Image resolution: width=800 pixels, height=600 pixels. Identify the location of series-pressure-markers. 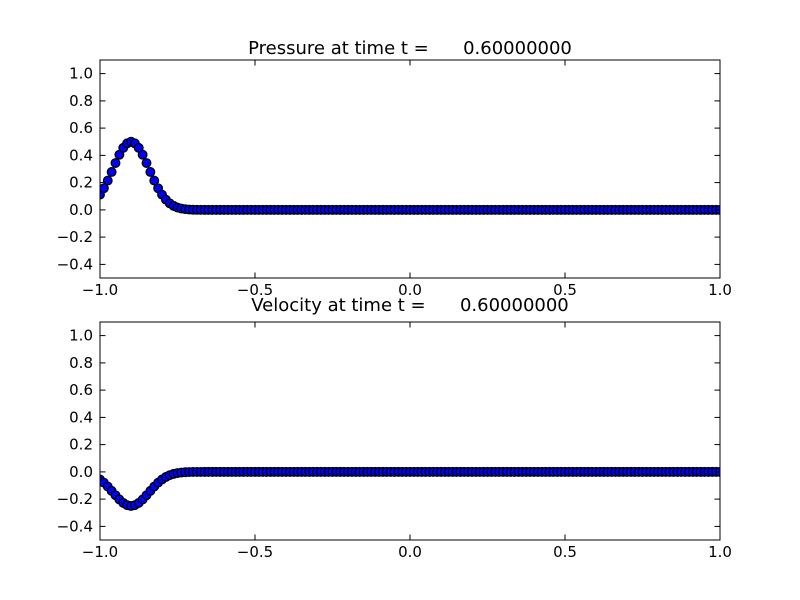
(410, 175).